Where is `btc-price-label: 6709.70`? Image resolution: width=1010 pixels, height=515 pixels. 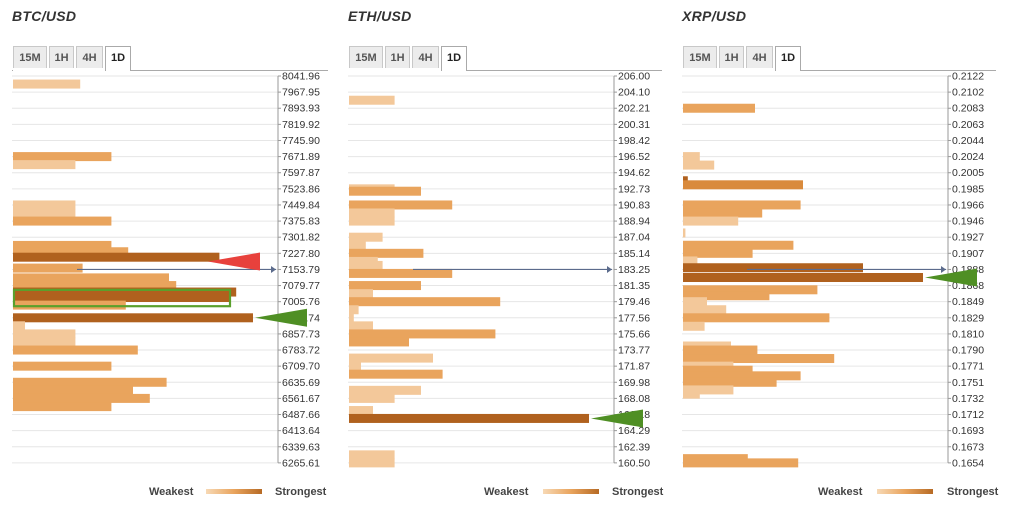 btc-price-label: 6709.70 is located at coordinates (301, 367).